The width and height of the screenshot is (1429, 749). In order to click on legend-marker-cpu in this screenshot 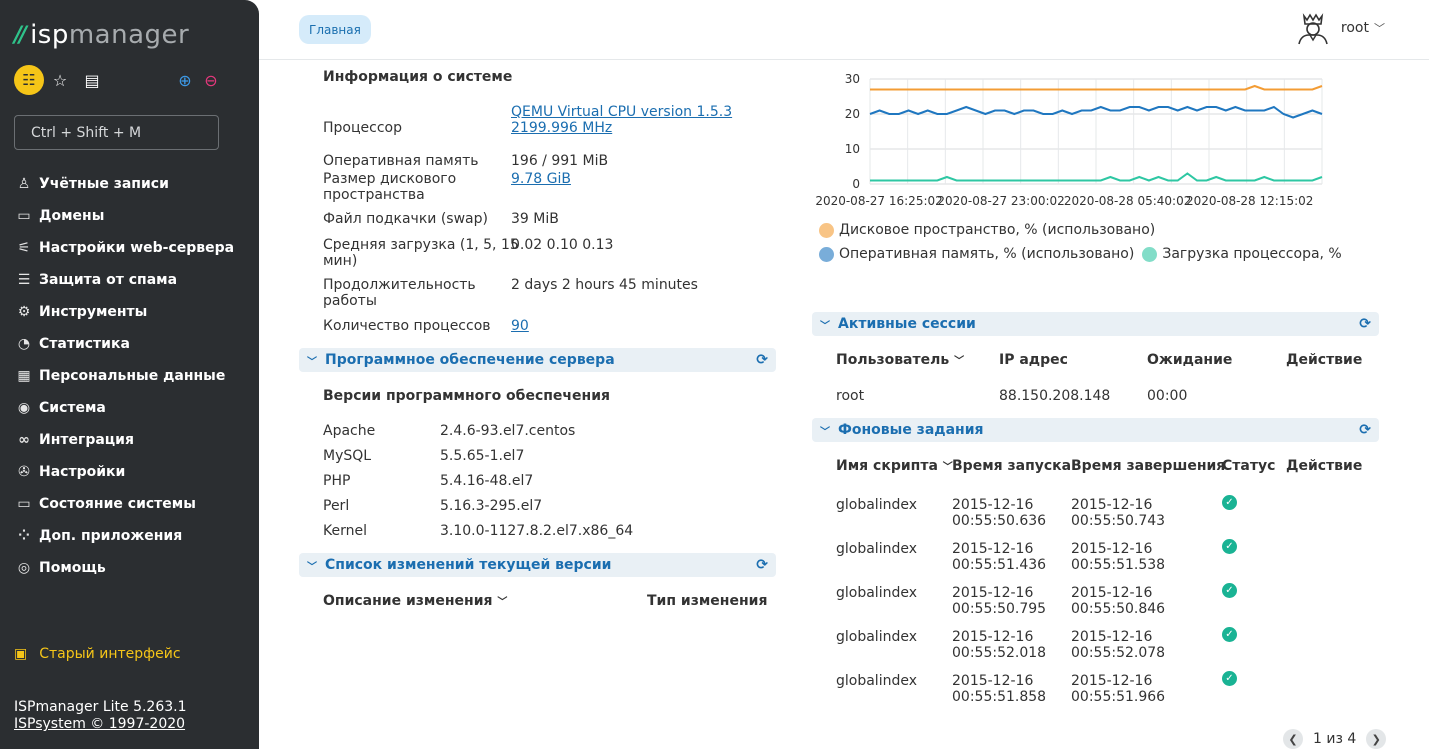, I will do `click(1150, 254)`.